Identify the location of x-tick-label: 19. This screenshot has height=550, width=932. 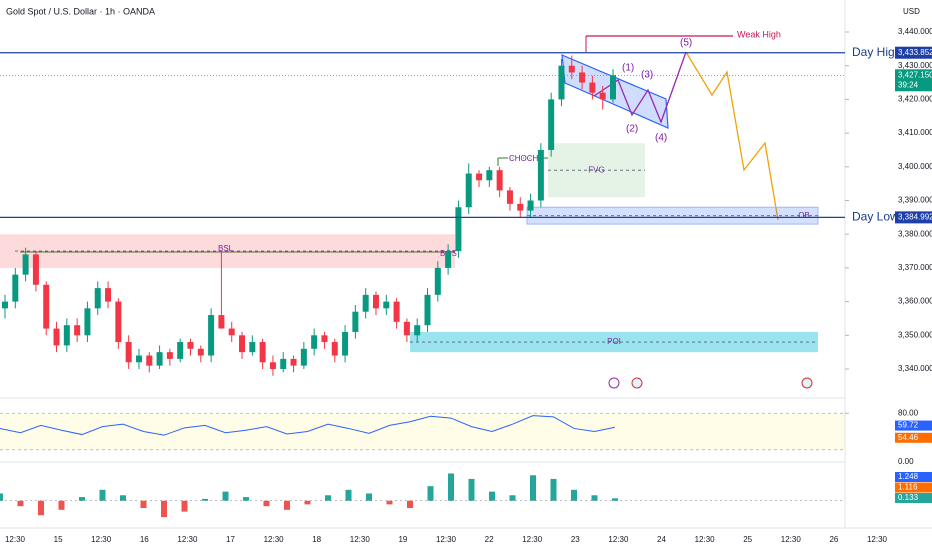
(402, 539).